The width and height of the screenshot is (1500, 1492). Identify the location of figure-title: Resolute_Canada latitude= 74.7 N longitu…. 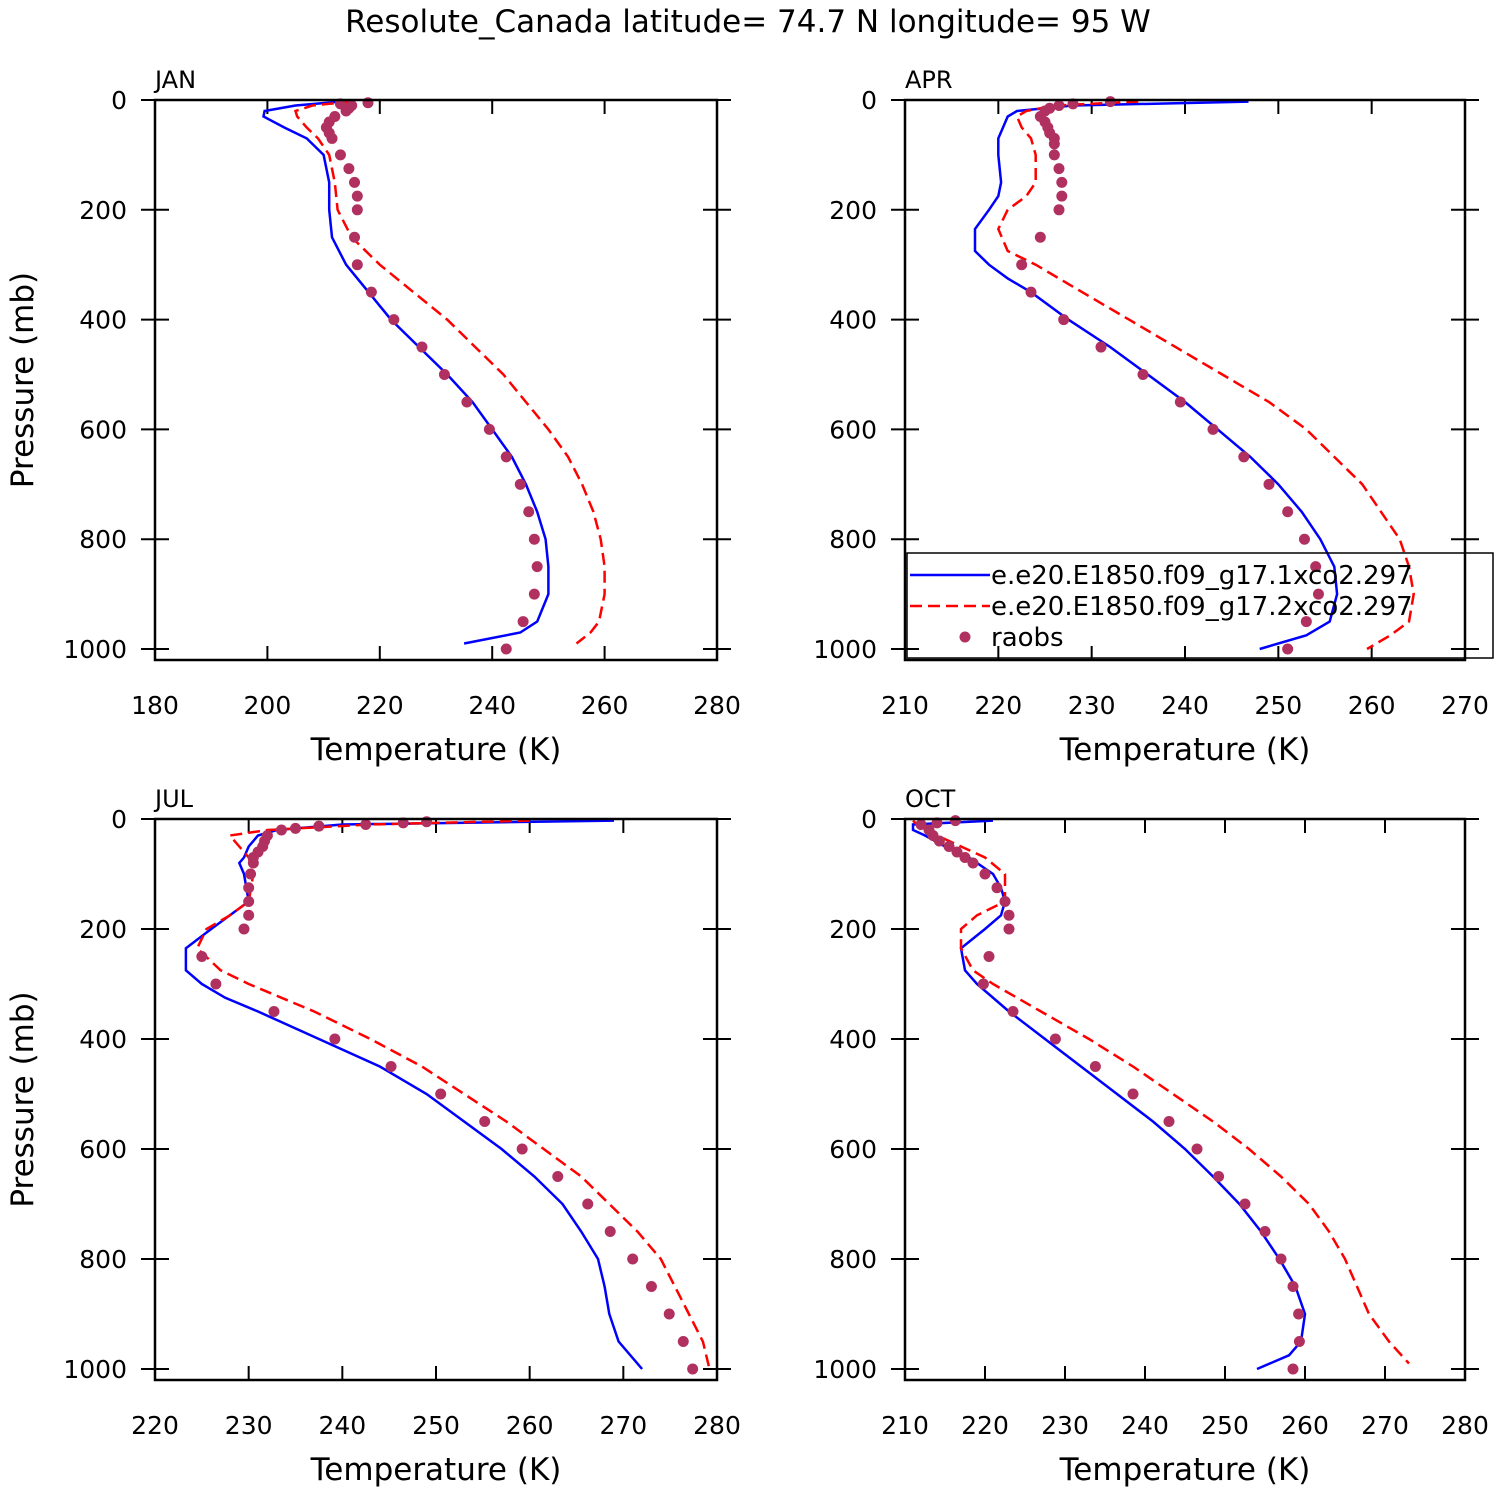
(748, 22).